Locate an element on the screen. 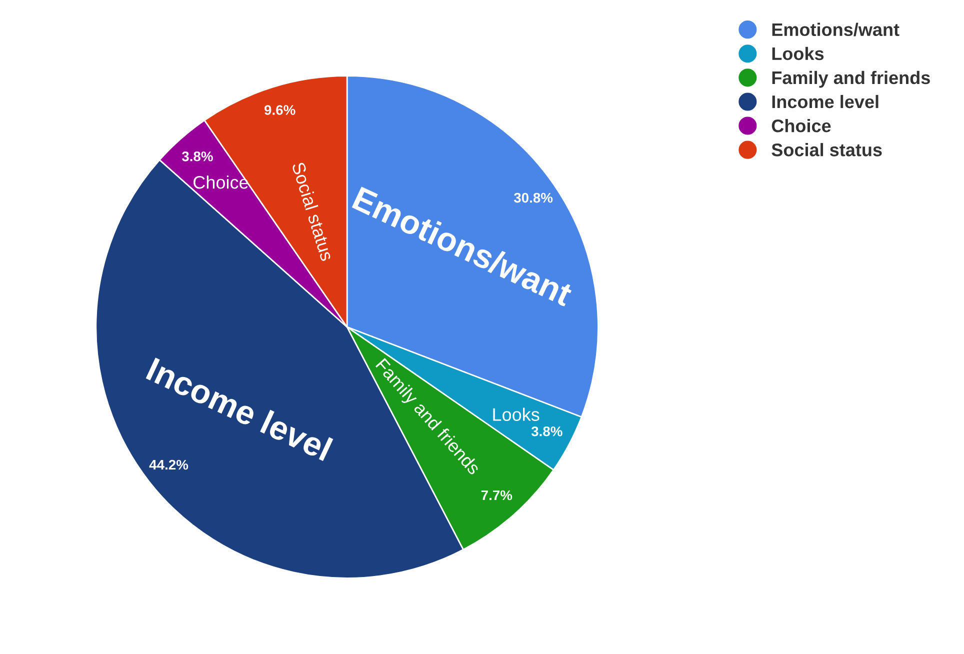  legend-label: Choice is located at coordinates (801, 125).